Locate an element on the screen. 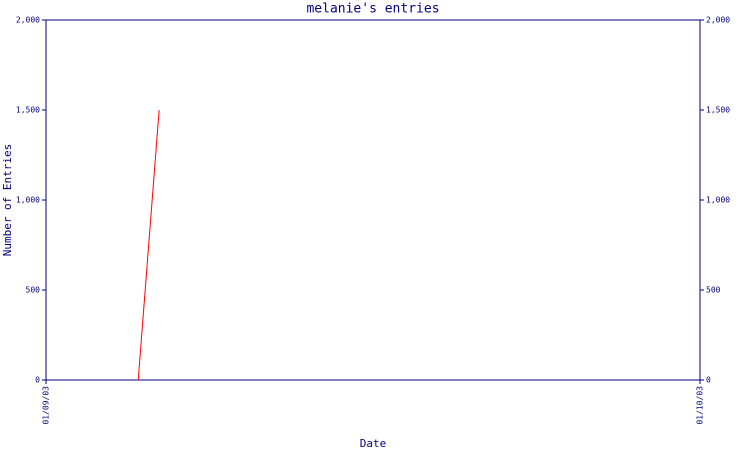 This screenshot has height=450, width=750. y2-tick-label: 1,000 is located at coordinates (718, 200).